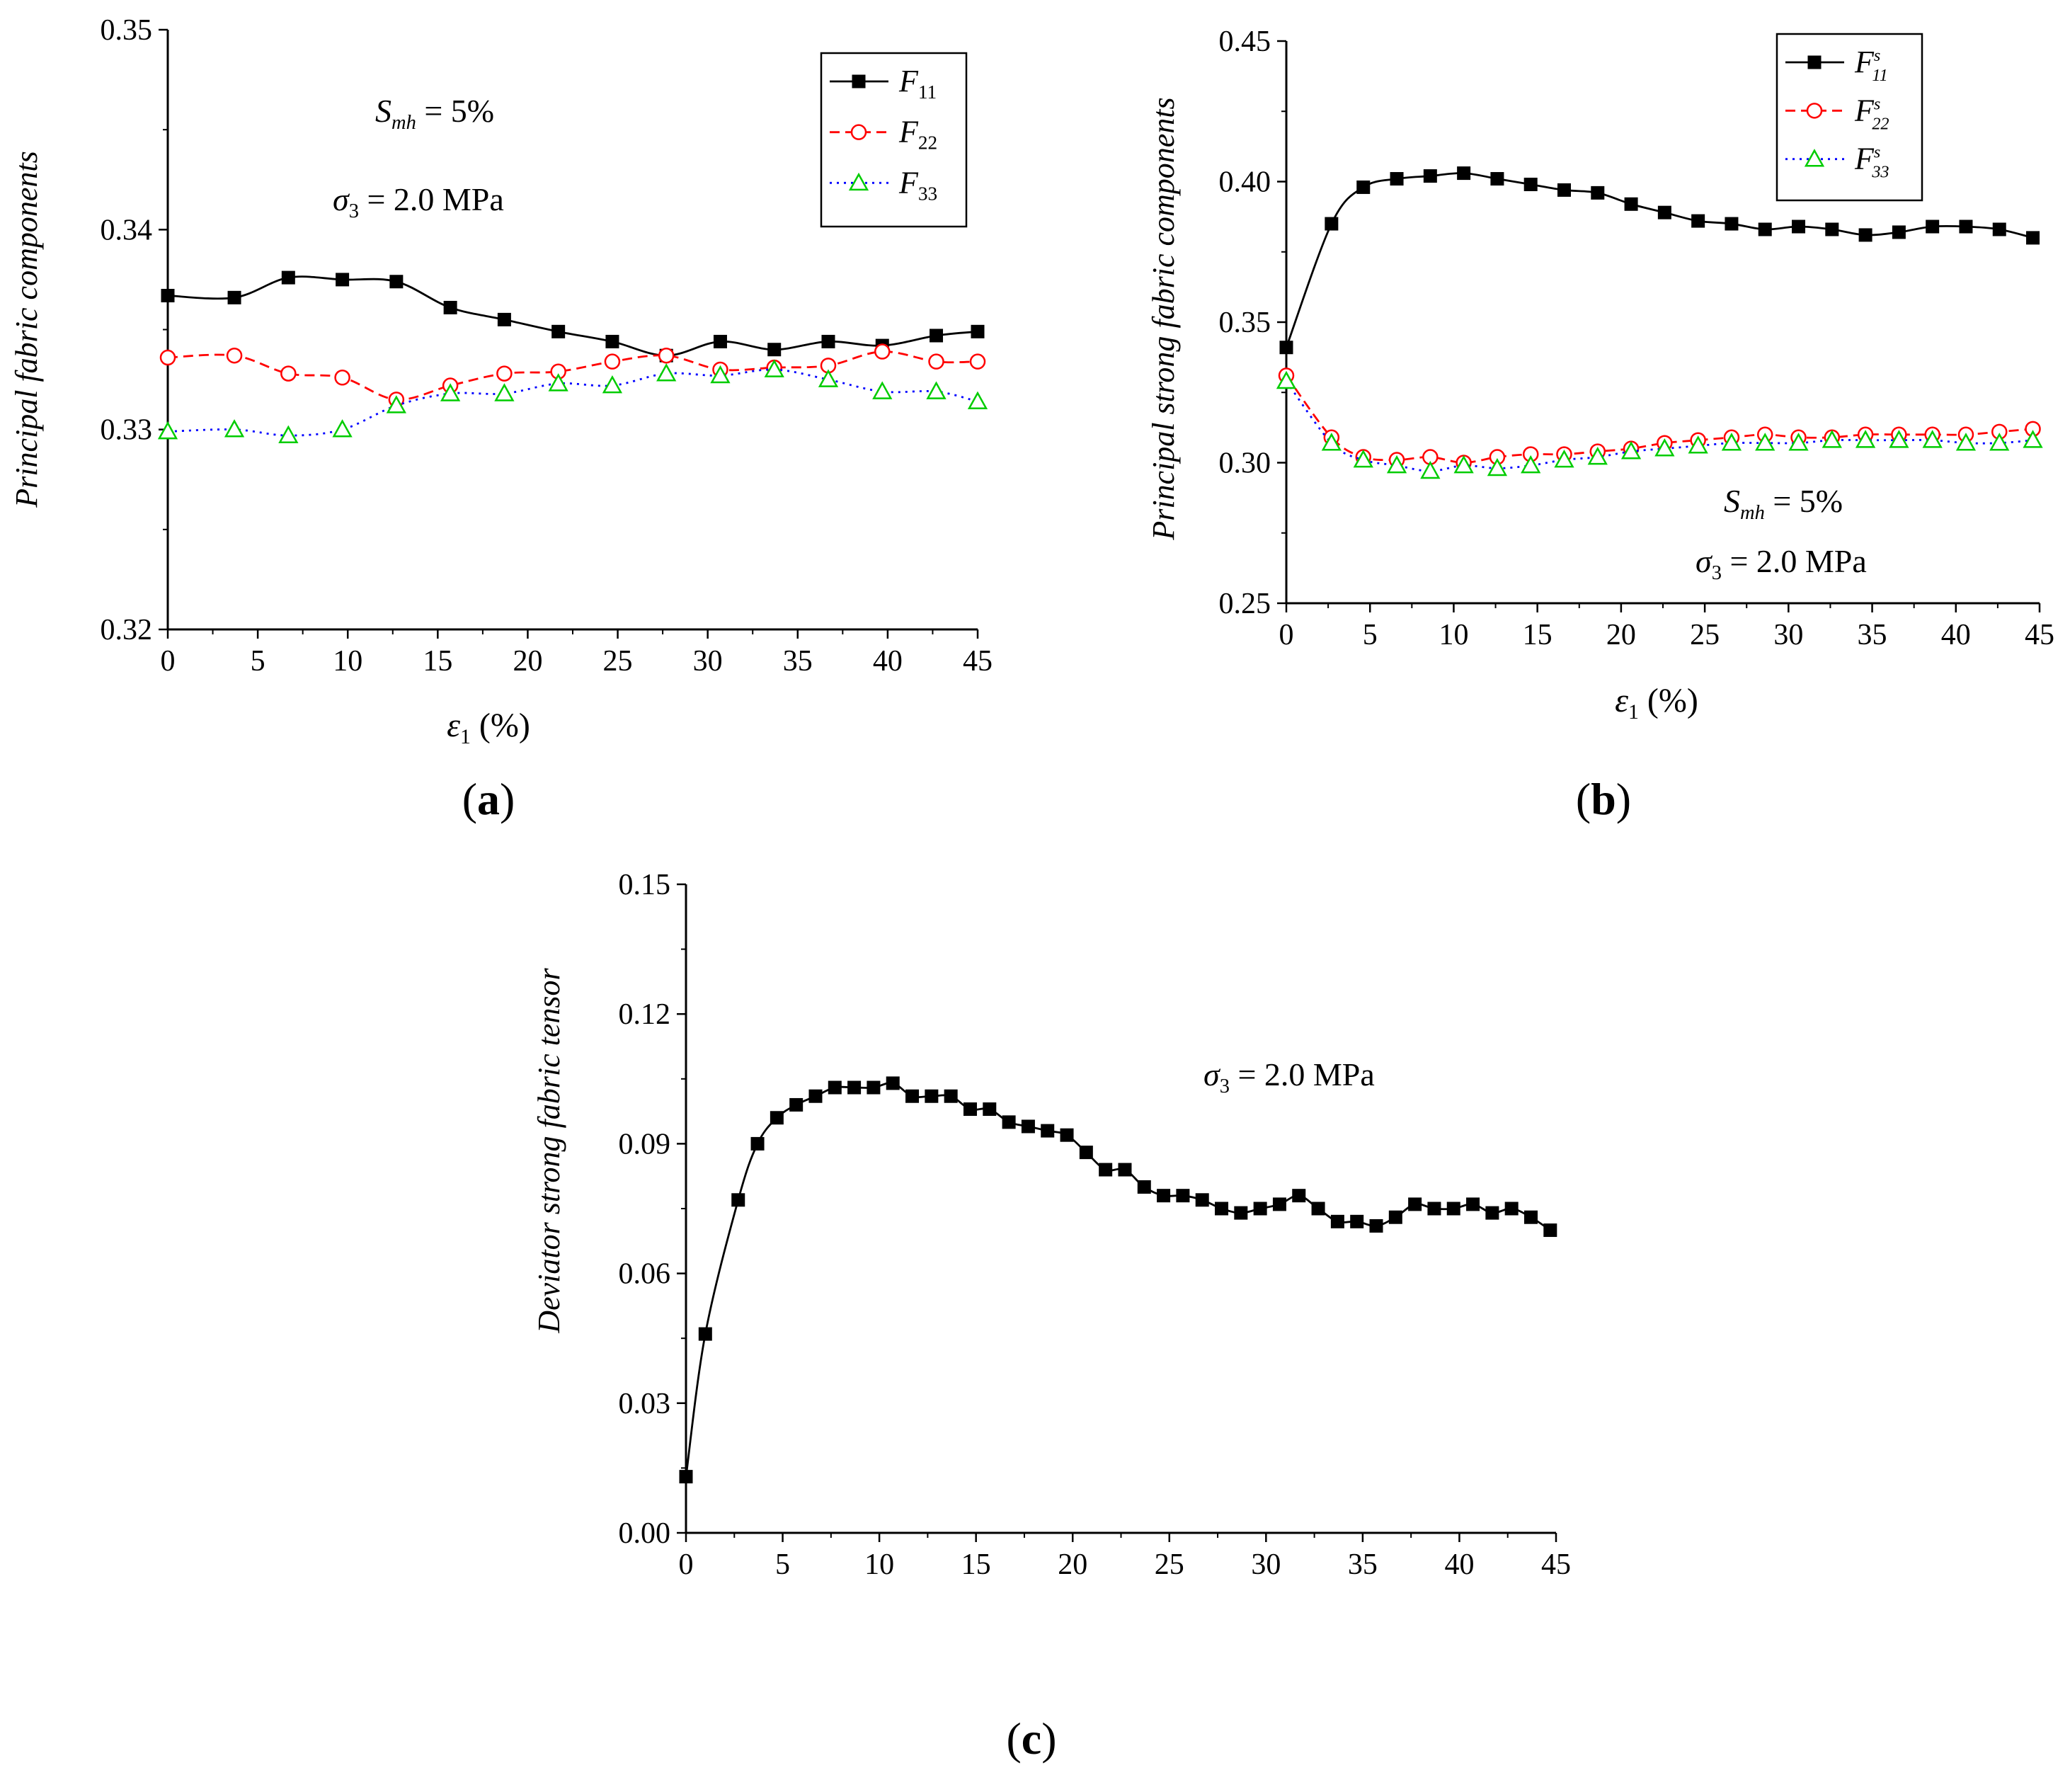 This screenshot has height=1792, width=2070. Describe the element at coordinates (1717, 573) in the screenshot. I see `annotation-2-sub: 3` at that location.